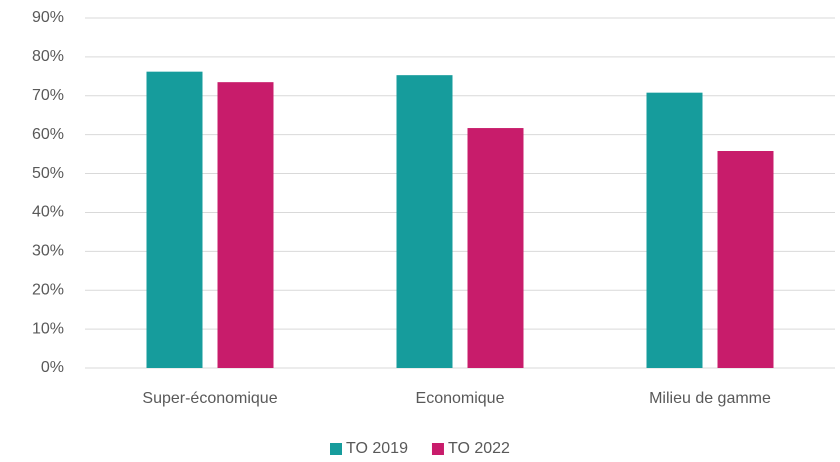 The width and height of the screenshot is (840, 462). Describe the element at coordinates (479, 448) in the screenshot. I see `legend-label: TO 2022` at that location.